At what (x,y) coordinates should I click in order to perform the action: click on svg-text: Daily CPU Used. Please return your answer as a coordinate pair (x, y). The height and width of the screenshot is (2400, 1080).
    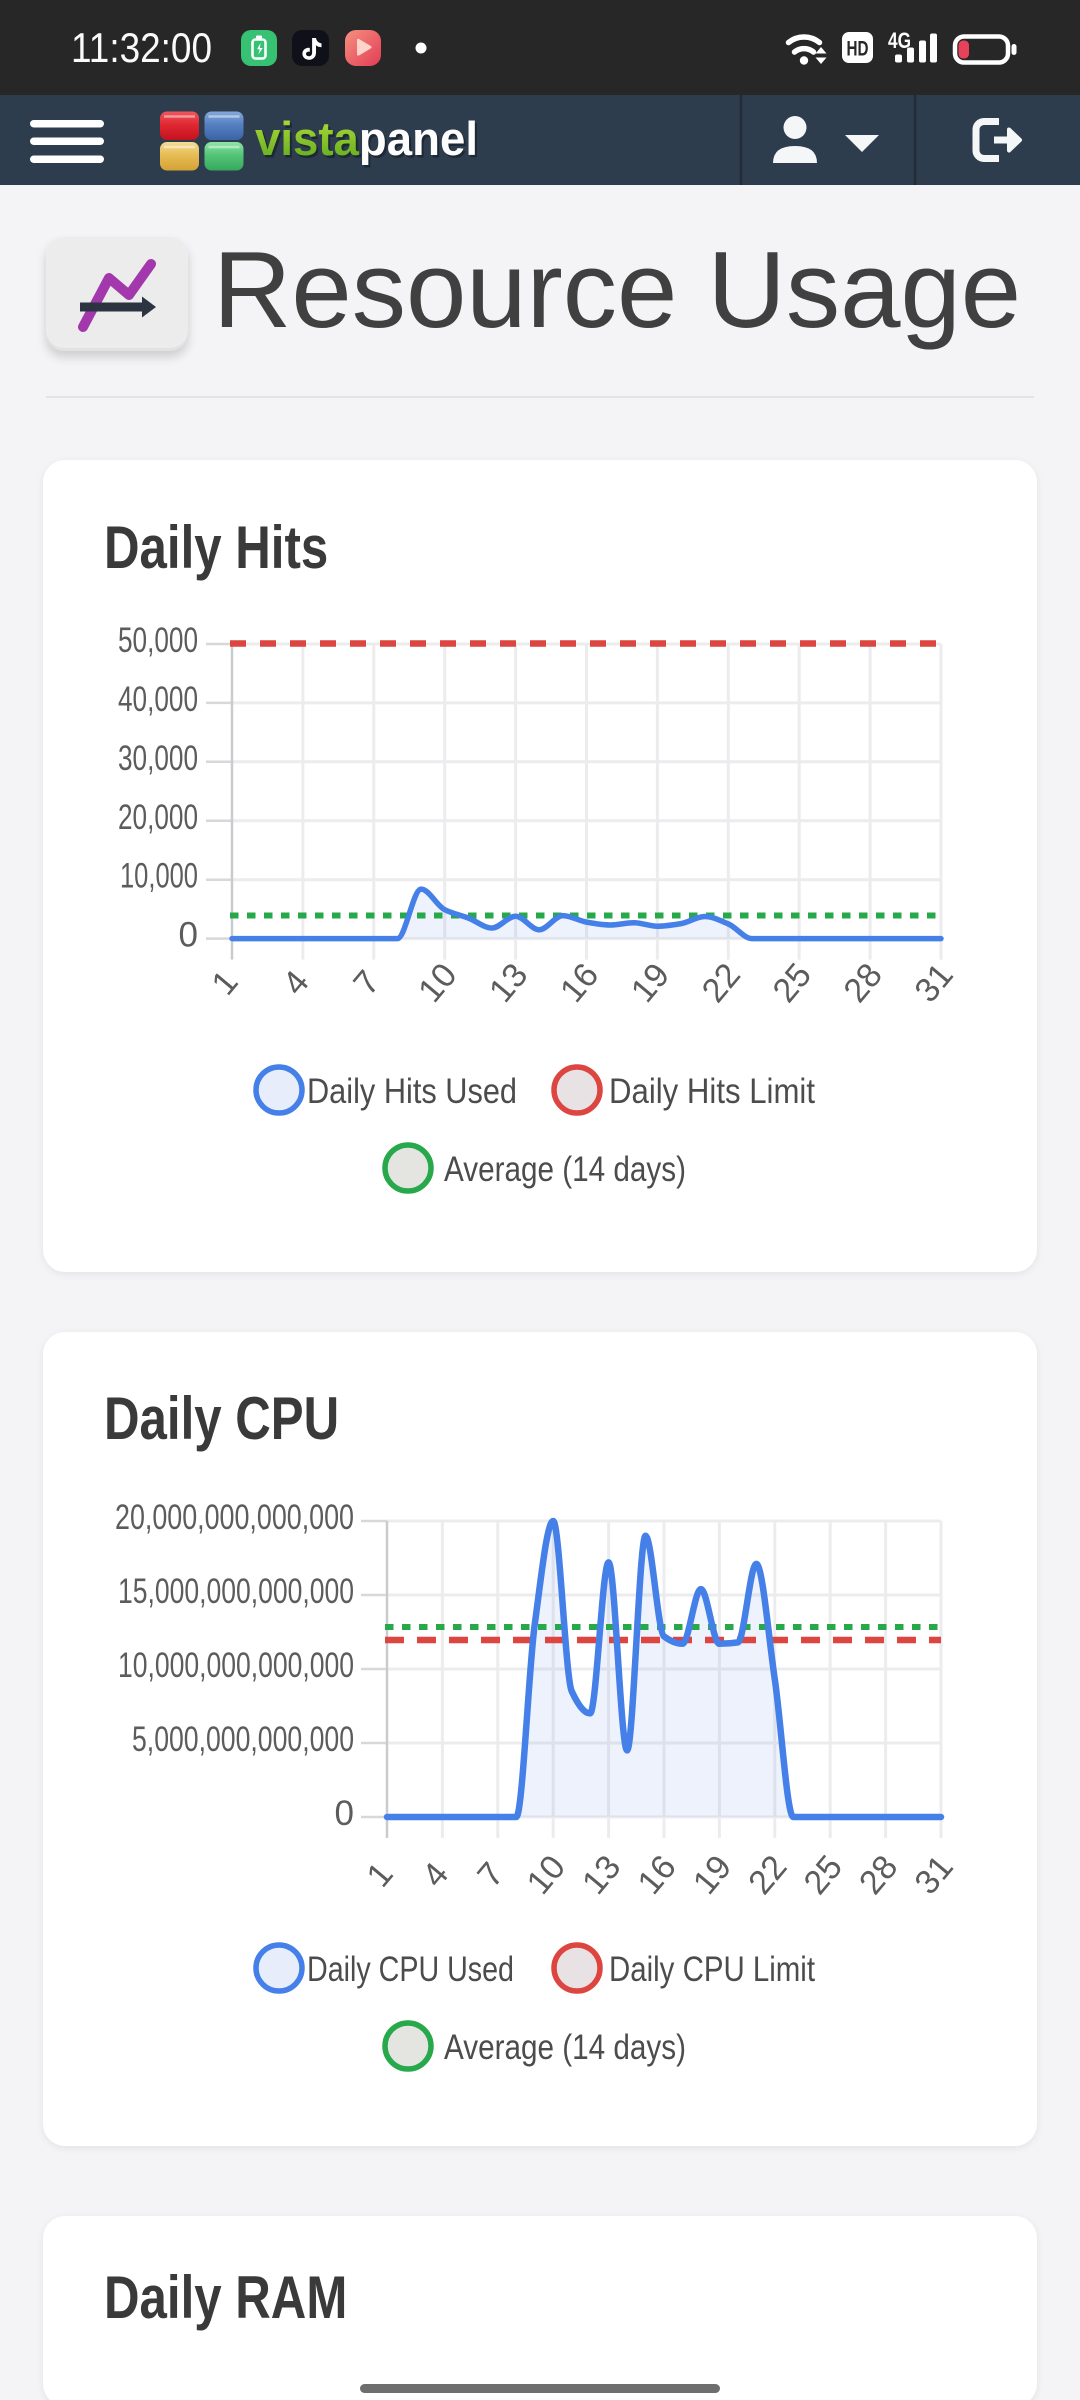
    Looking at the image, I should click on (410, 1969).